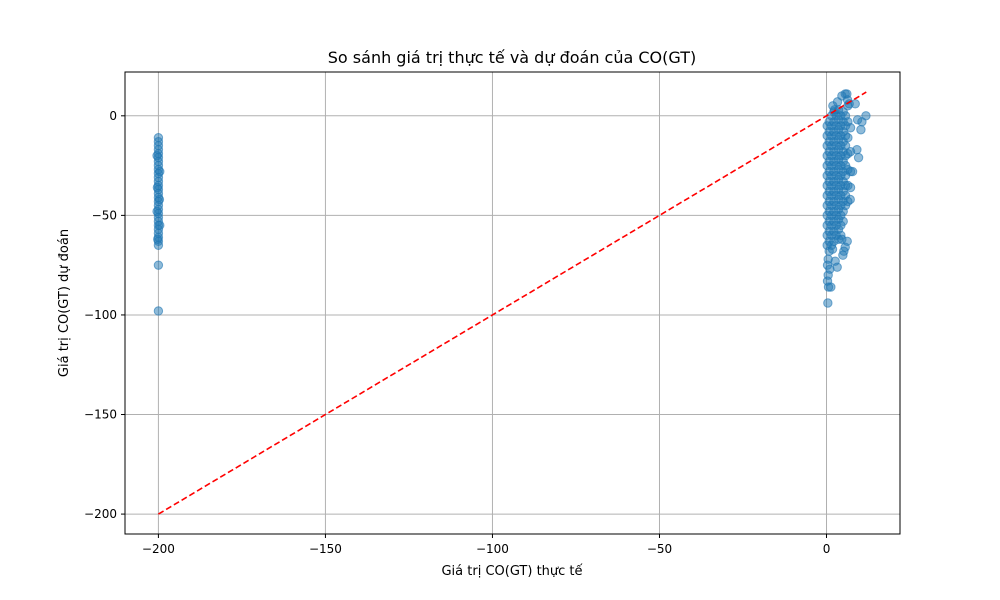  What do you see at coordinates (113, 116) in the screenshot?
I see `y-tick-label: 0` at bounding box center [113, 116].